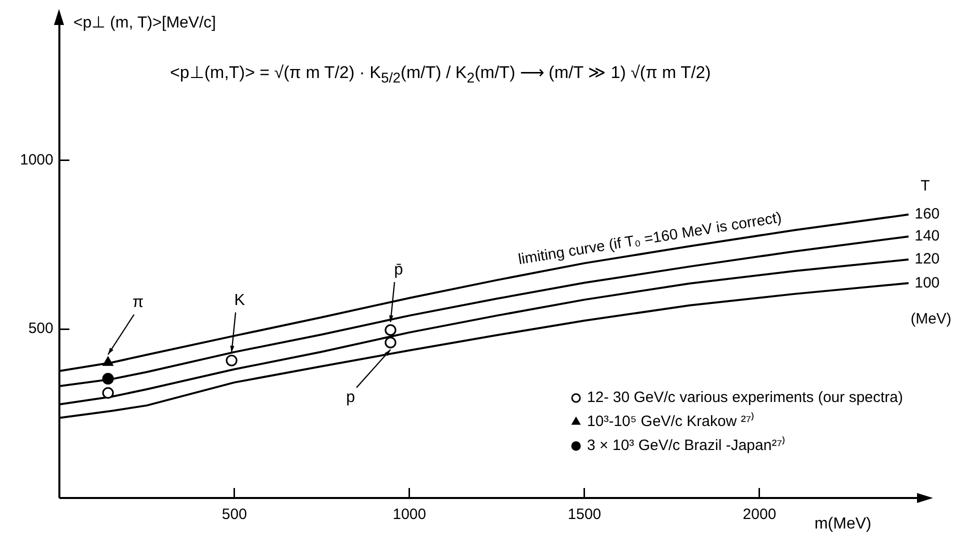 The width and height of the screenshot is (959, 550). I want to click on annotation: K, so click(240, 300).